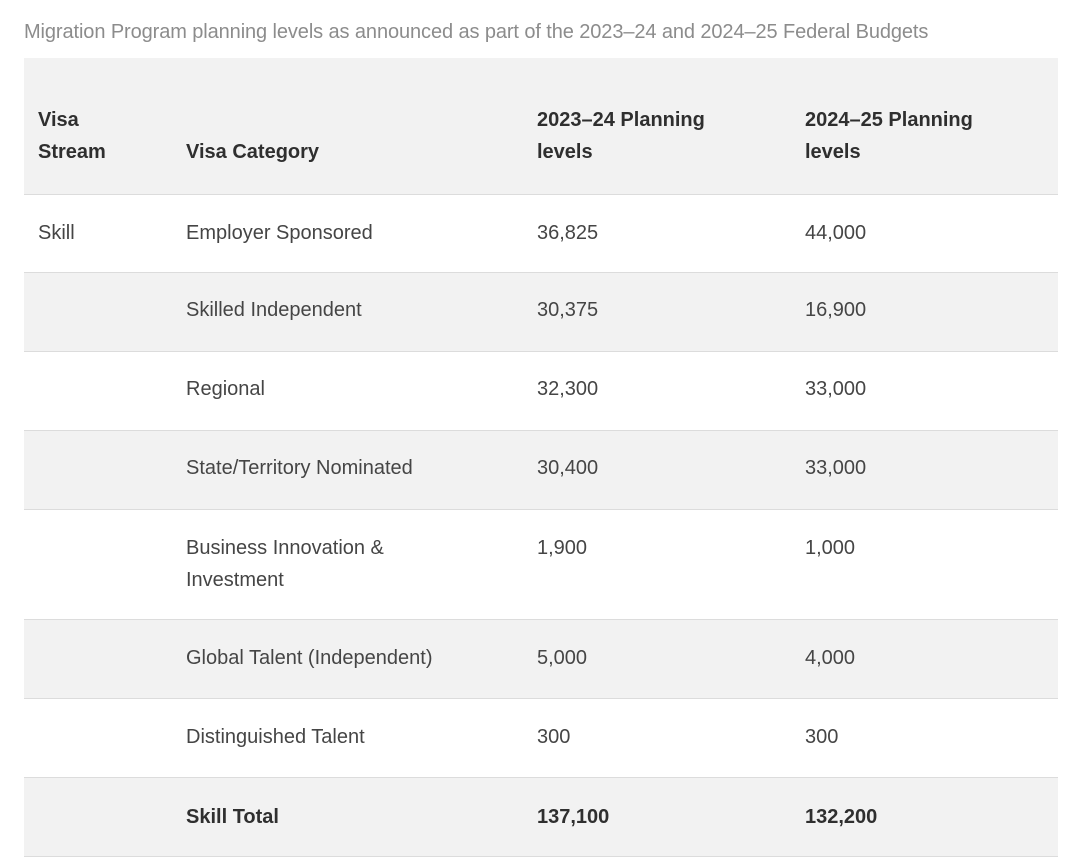 The height and width of the screenshot is (862, 1080). I want to click on row-2023-24-value: 30,375, so click(568, 310).